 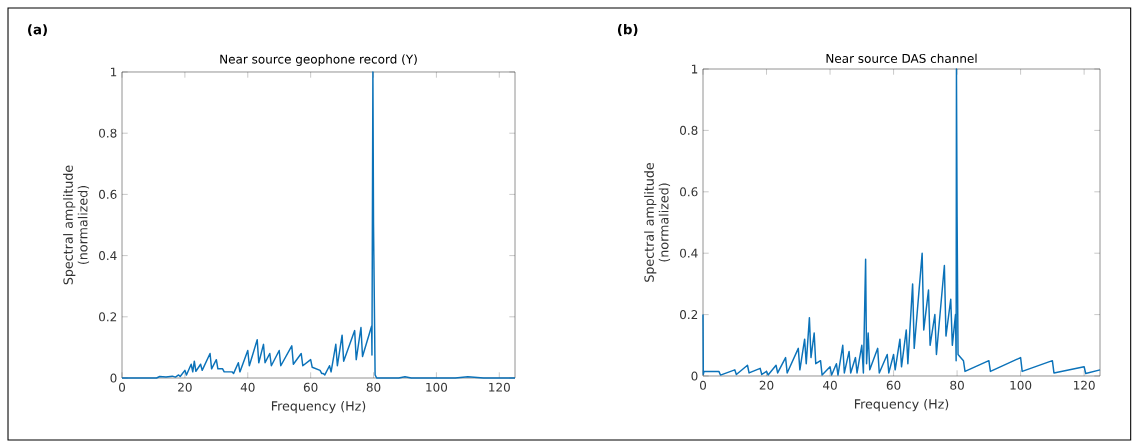 I want to click on chart-title: Near source geophone record (Y), so click(x=318, y=60).